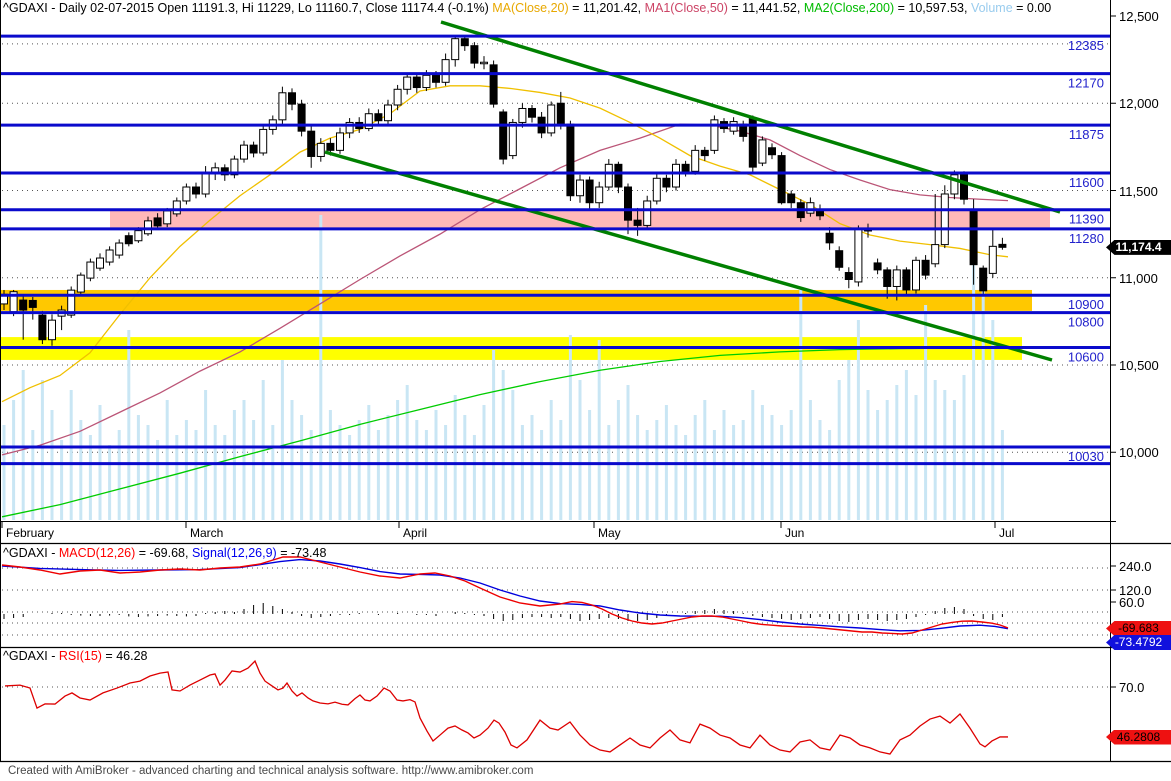 This screenshot has height=781, width=1171. I want to click on axis-tick-label: 11,000, so click(1138, 278).